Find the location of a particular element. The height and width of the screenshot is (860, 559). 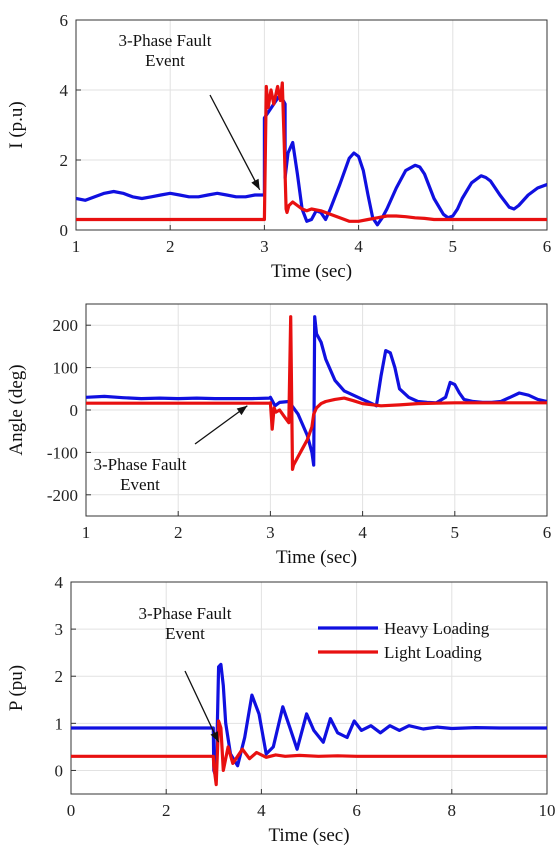

y-tick-label: 6 is located at coordinates (64, 20).